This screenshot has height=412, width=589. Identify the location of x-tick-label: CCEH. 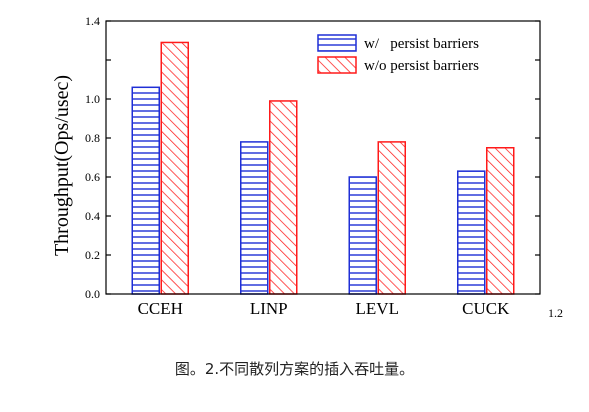
(160, 308).